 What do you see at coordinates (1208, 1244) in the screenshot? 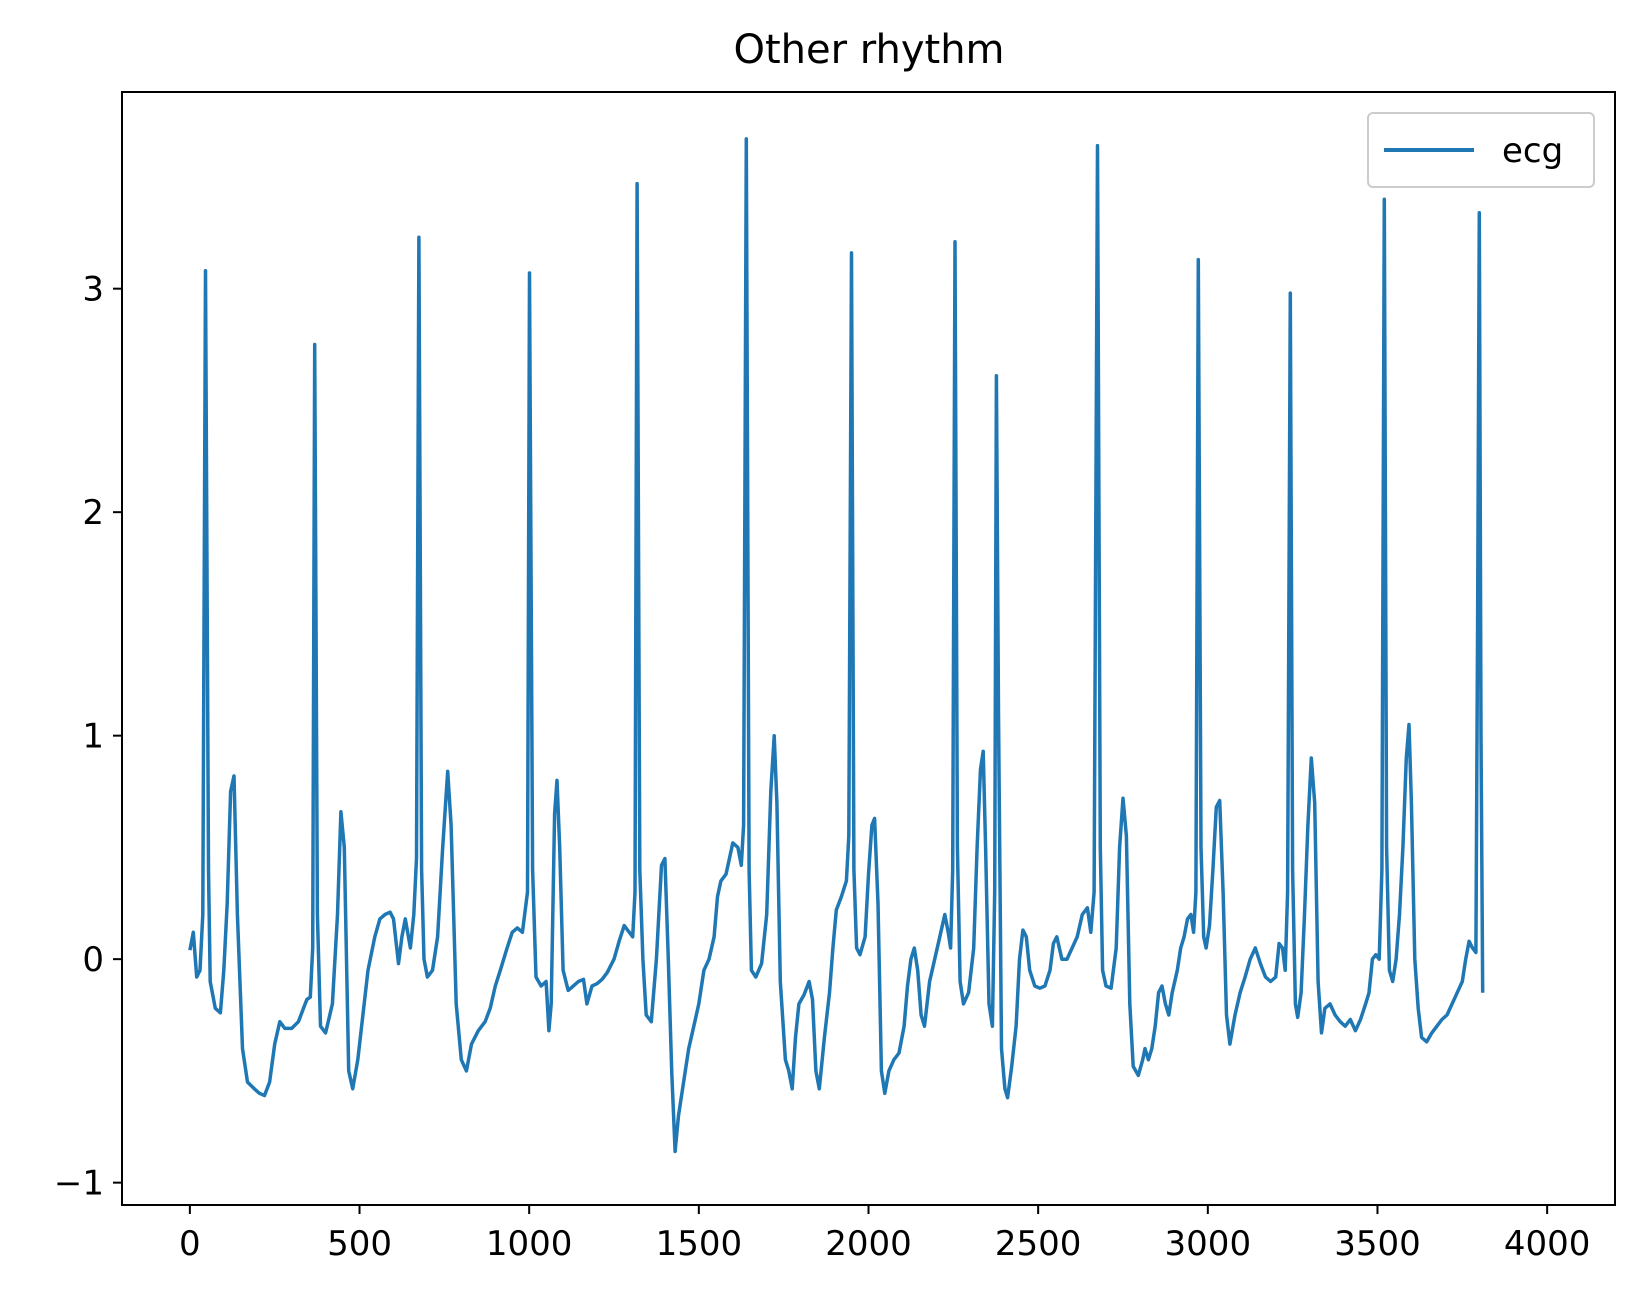
I see `x-tick-label: 3000` at bounding box center [1208, 1244].